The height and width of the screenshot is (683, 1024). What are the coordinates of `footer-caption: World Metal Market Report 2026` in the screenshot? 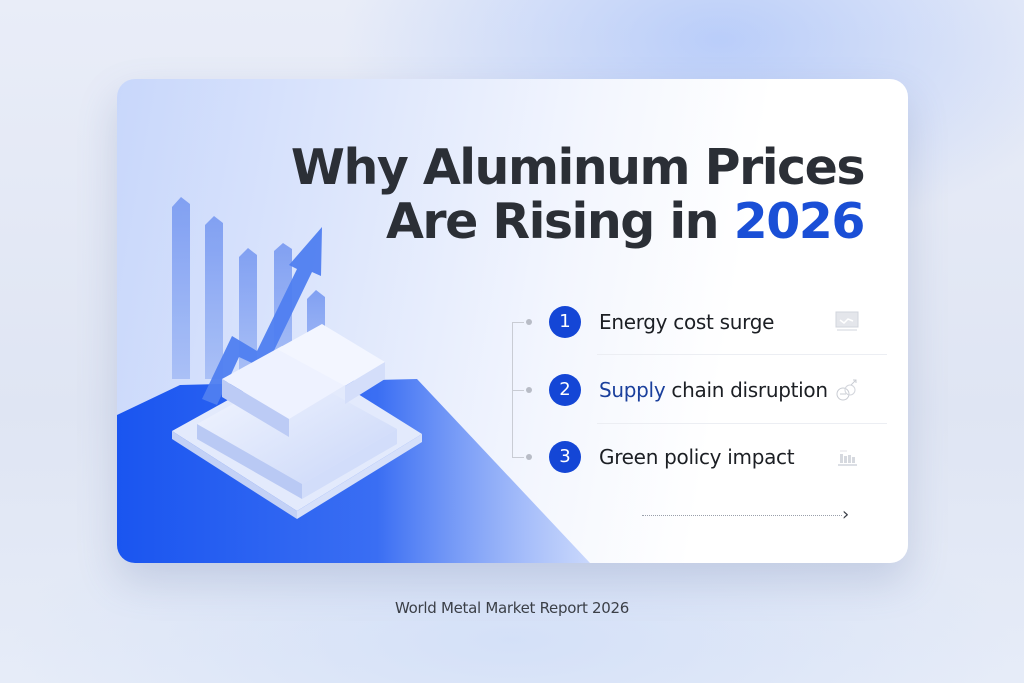 It's located at (512, 608).